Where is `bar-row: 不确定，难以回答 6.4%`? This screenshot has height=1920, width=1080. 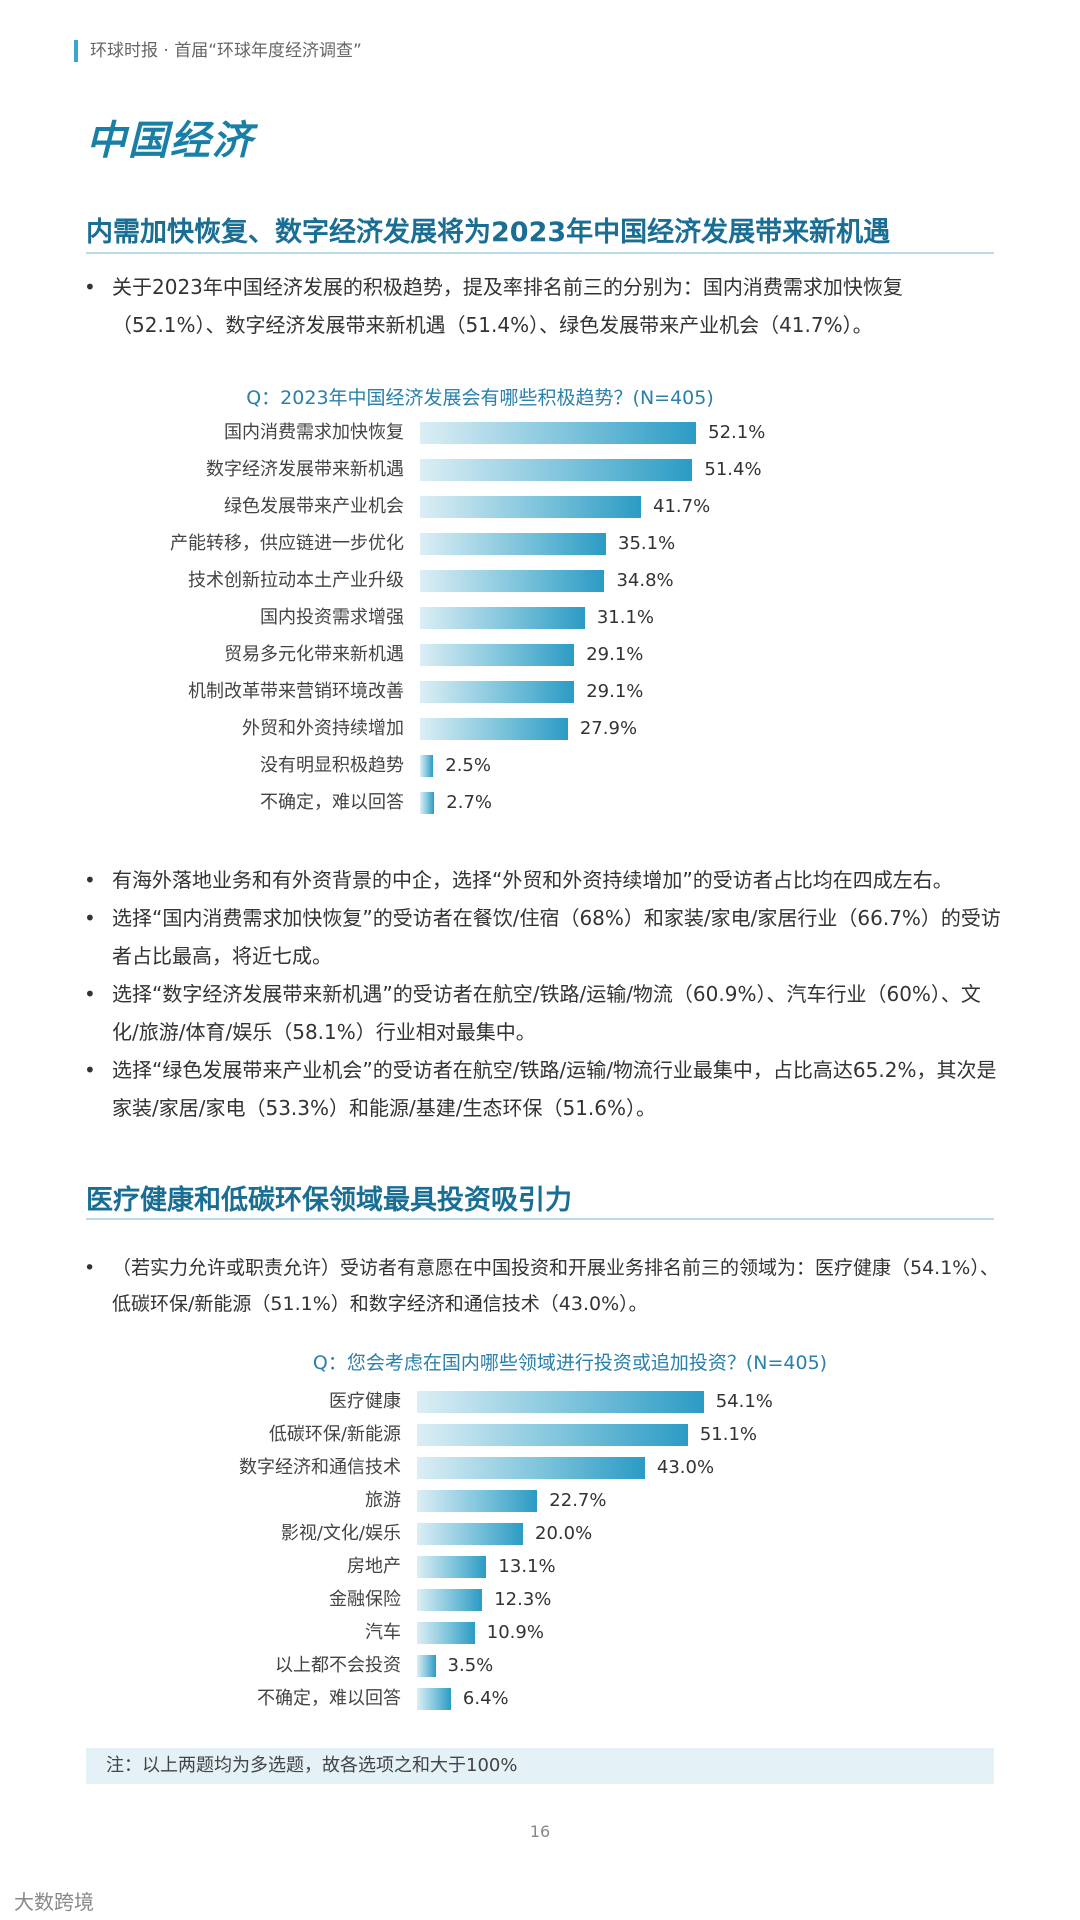 bar-row: 不确定，难以回答 6.4% is located at coordinates (540, 1699).